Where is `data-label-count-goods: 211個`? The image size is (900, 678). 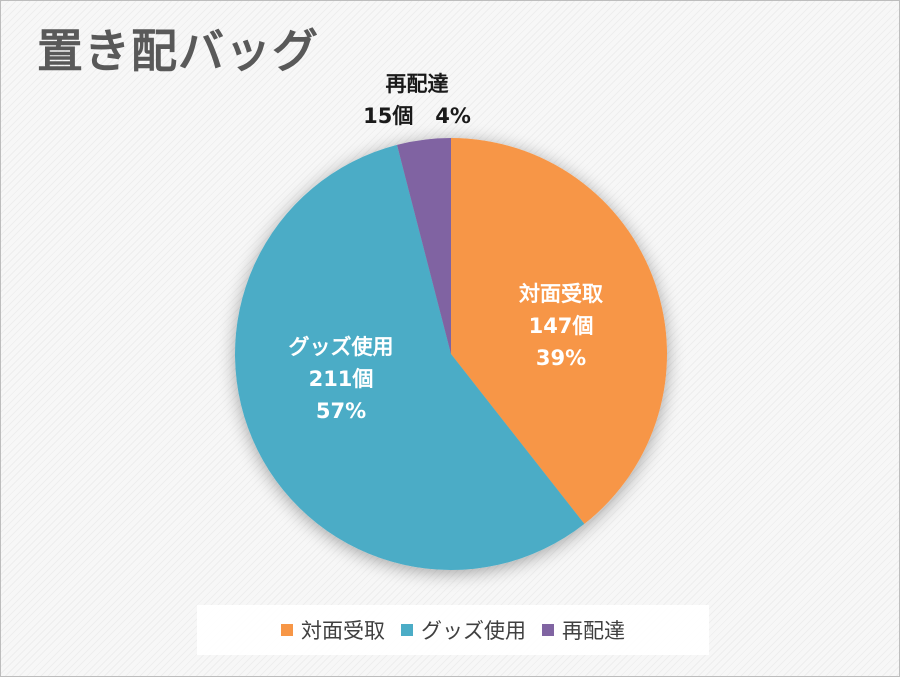
data-label-count-goods: 211個 is located at coordinates (341, 379).